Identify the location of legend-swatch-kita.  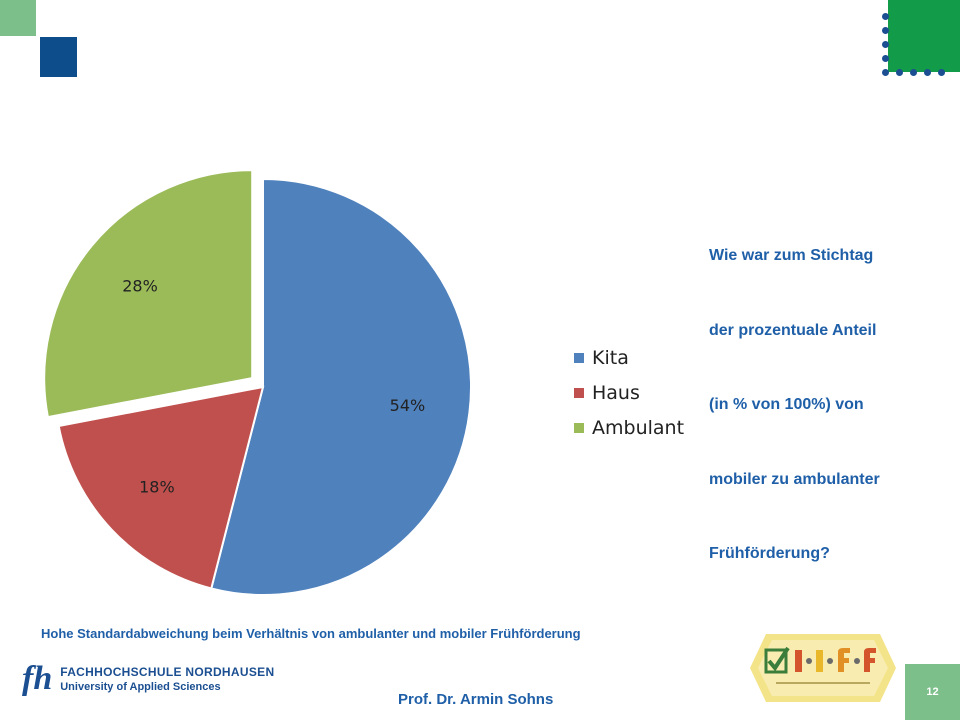
(579, 357).